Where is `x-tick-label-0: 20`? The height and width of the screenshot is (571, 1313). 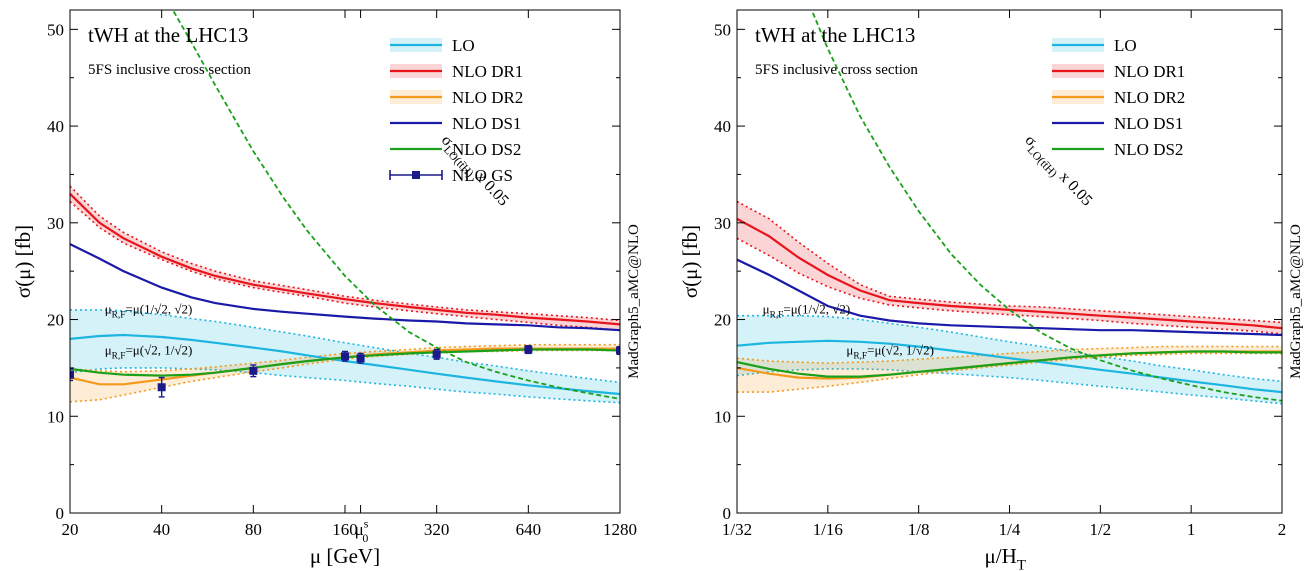 x-tick-label-0: 20 is located at coordinates (70, 529).